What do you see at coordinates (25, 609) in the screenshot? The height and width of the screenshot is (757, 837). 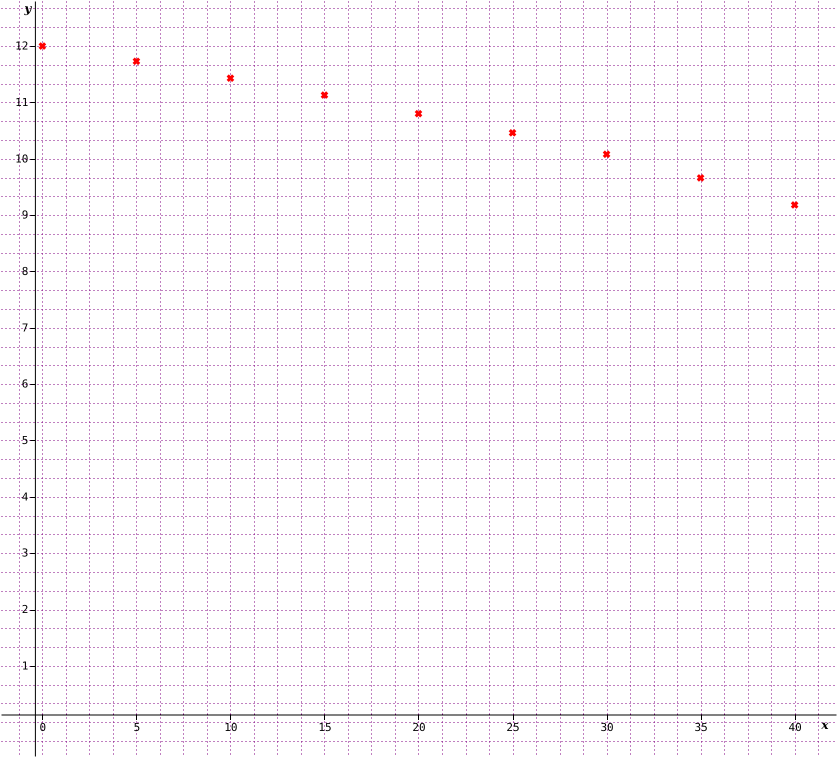 I see `y-tick-label: 2` at bounding box center [25, 609].